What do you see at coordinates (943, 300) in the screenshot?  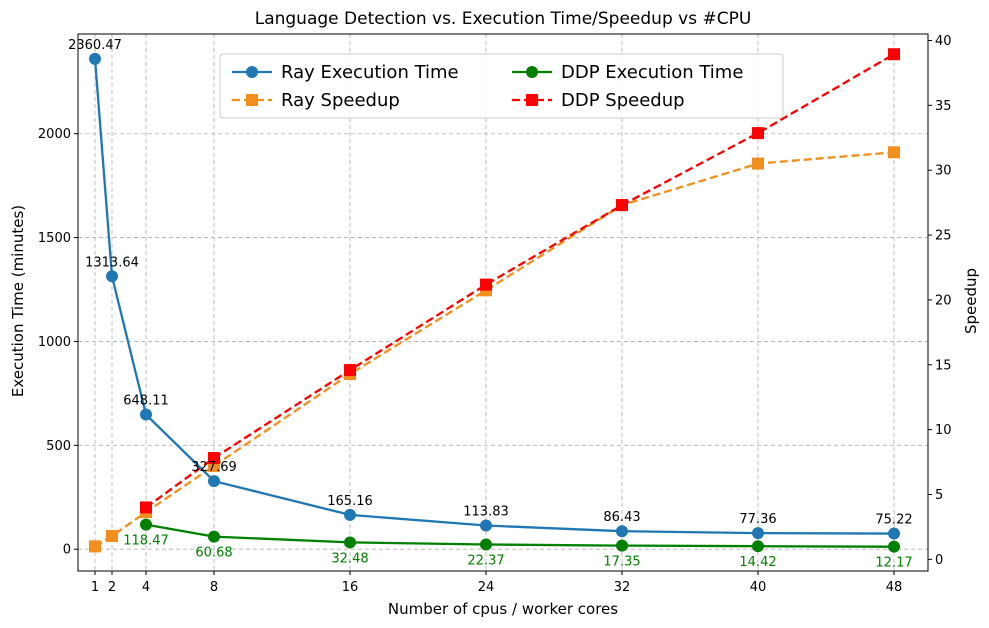 I see `y-right-tick-label: 20` at bounding box center [943, 300].